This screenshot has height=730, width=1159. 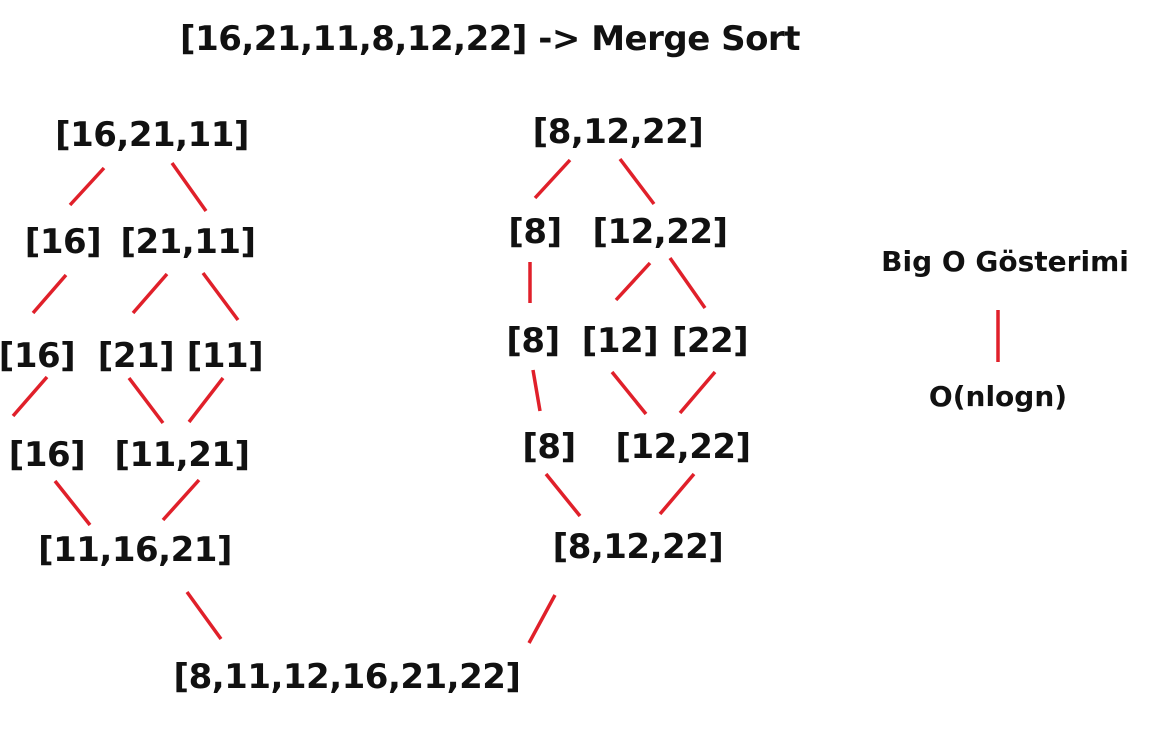 I want to click on node-right-sorted: [8,12,22], so click(x=638, y=547).